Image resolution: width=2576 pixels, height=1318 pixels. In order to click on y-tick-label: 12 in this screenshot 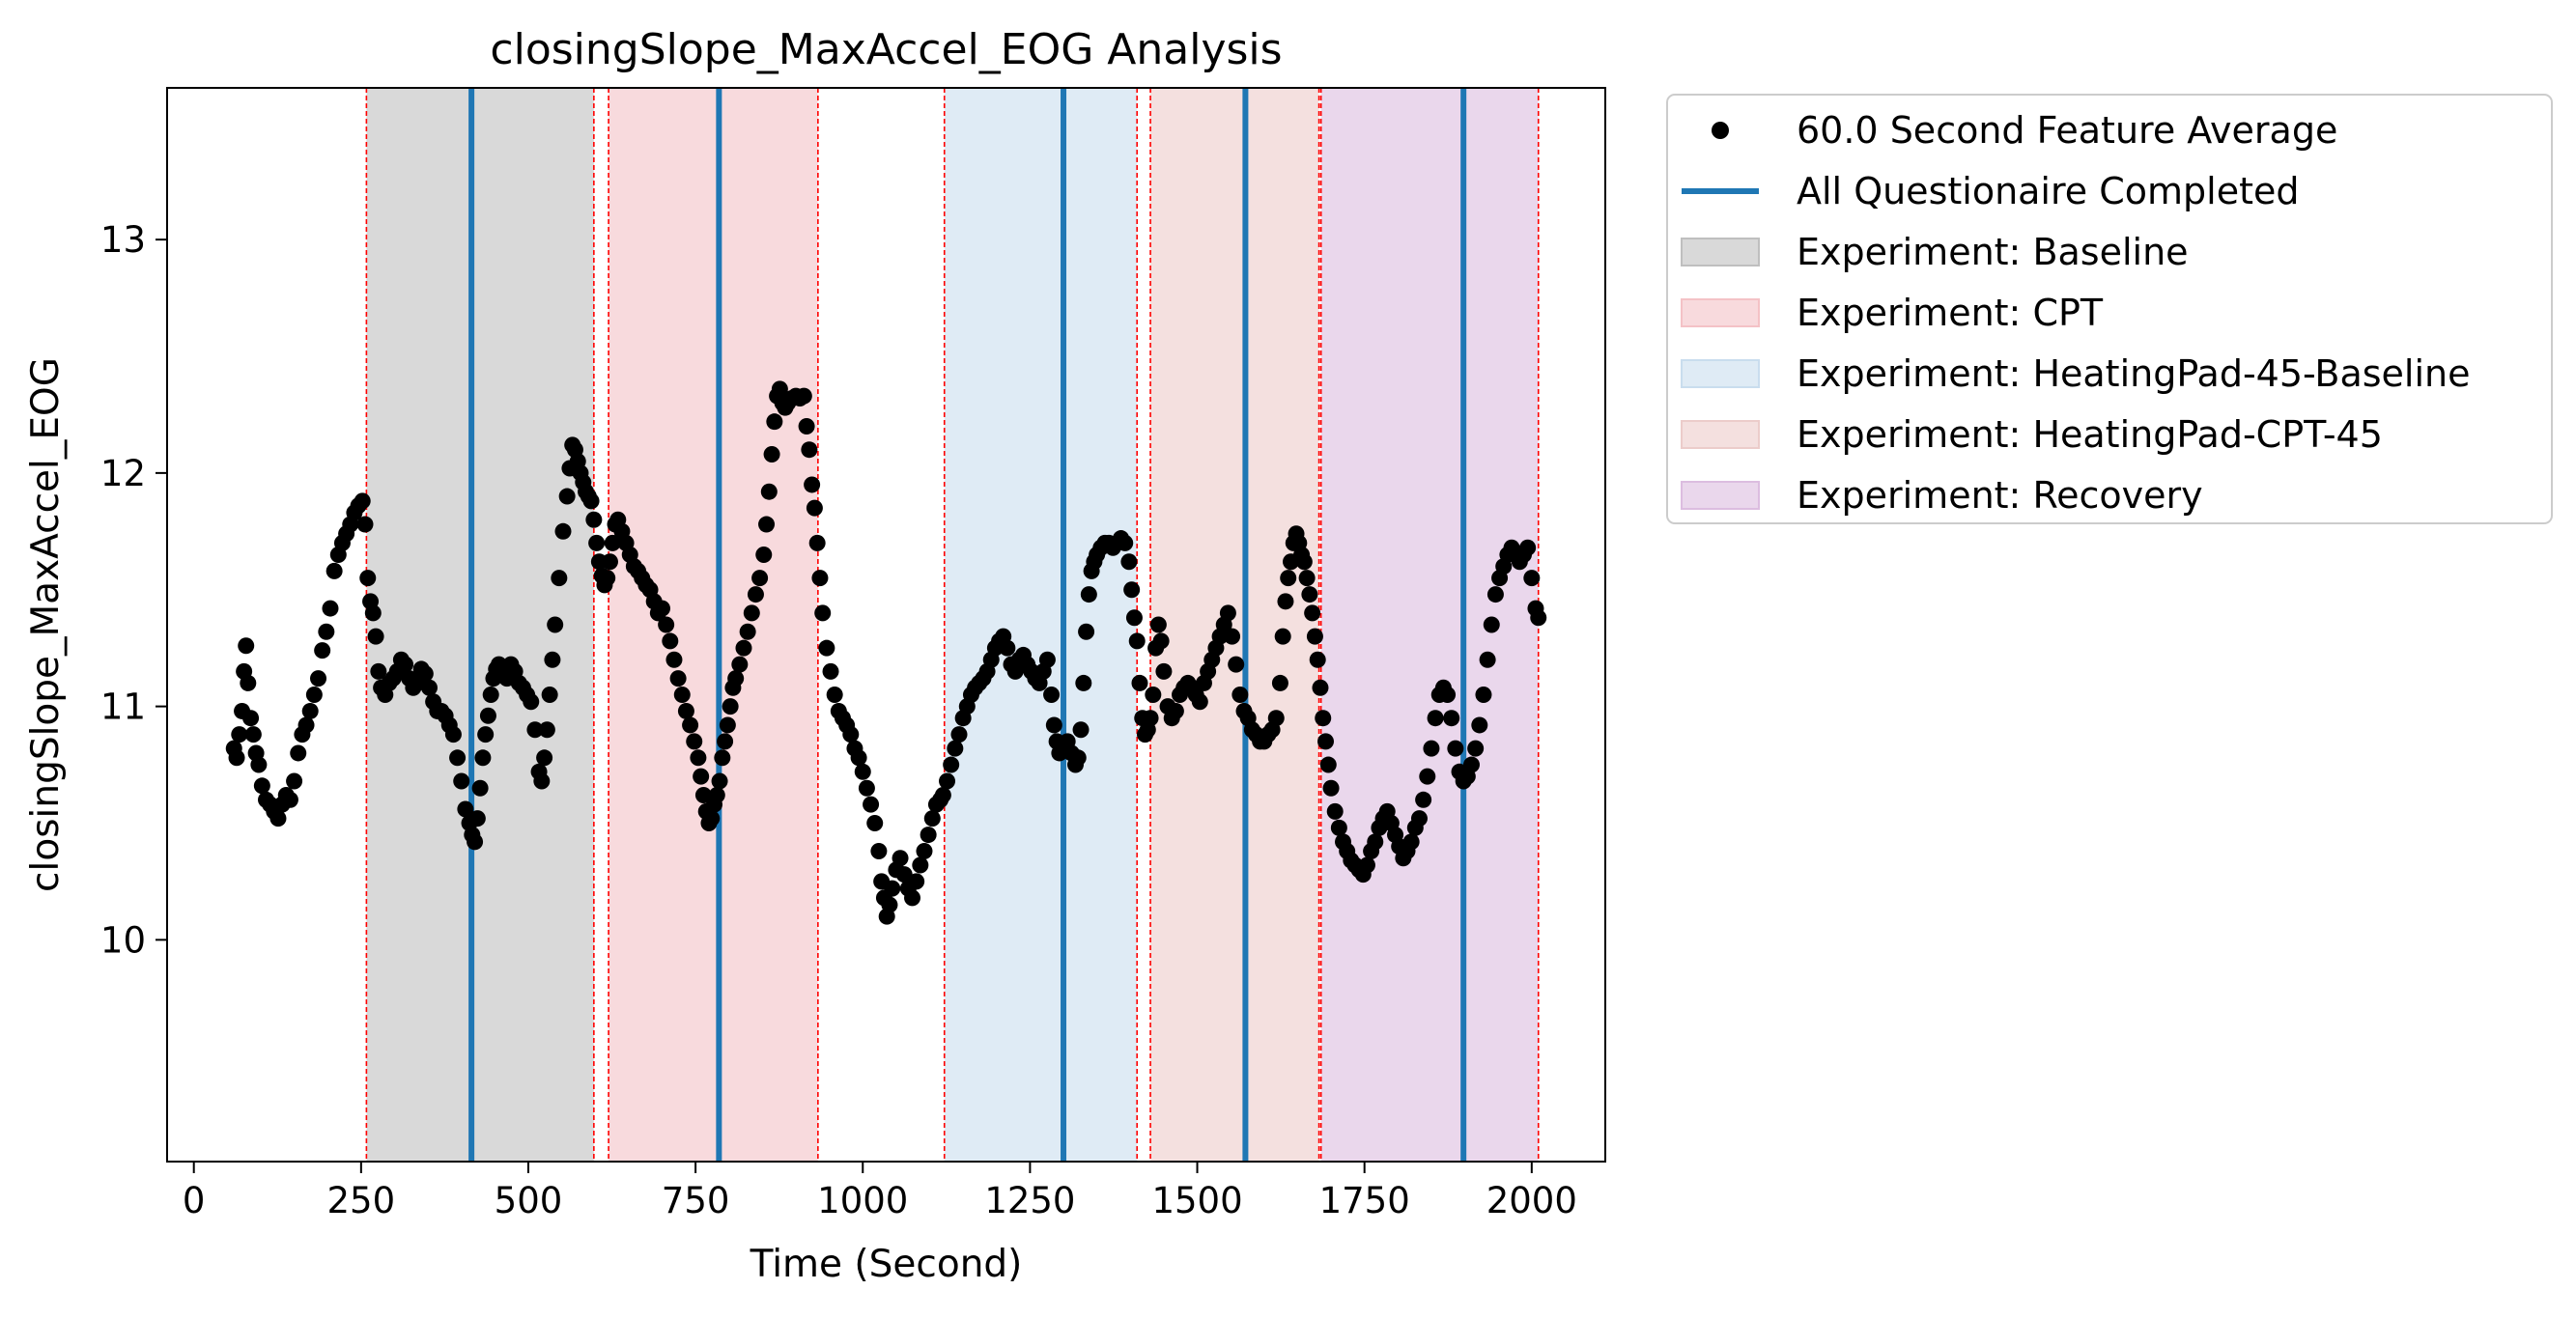, I will do `click(123, 474)`.